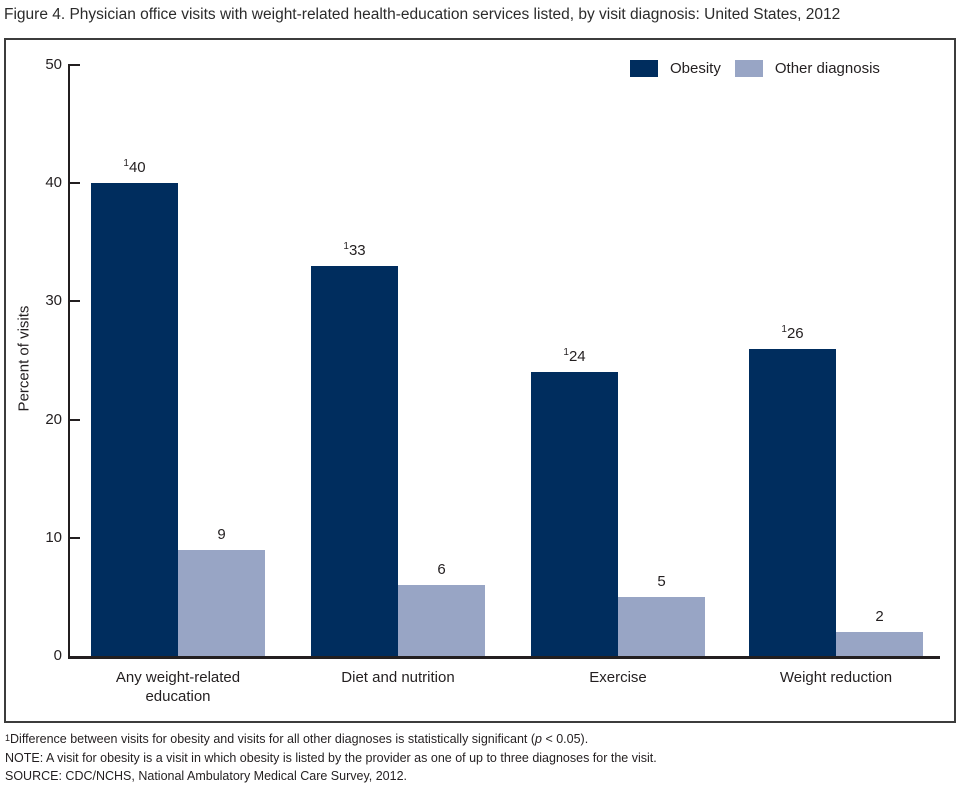 This screenshot has height=787, width=960. I want to click on chart-legend: Obesity Other diagnosis, so click(755, 68).